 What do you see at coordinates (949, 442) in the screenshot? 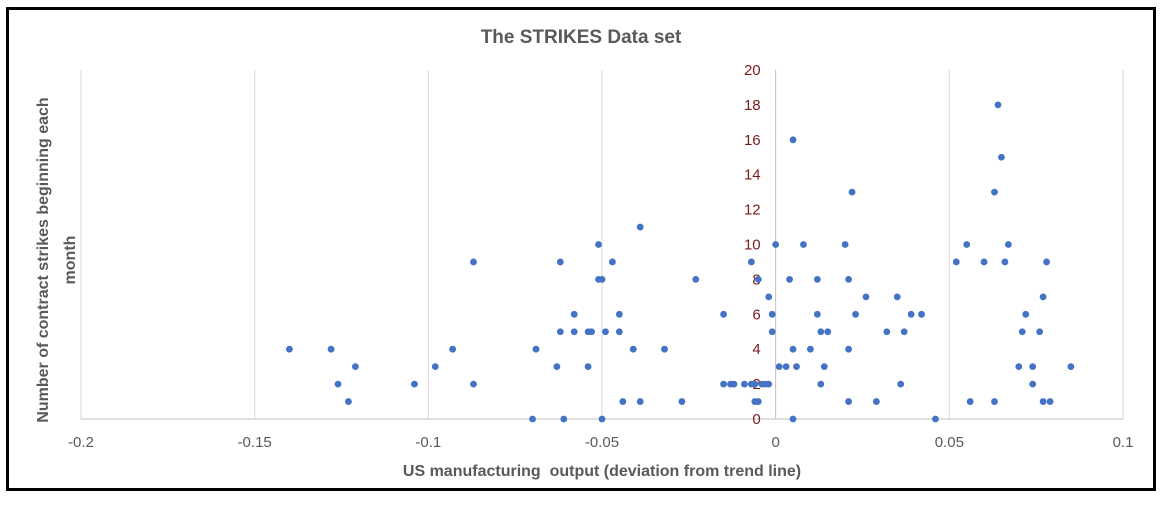
I see `x-tick-label: 0.05` at bounding box center [949, 442].